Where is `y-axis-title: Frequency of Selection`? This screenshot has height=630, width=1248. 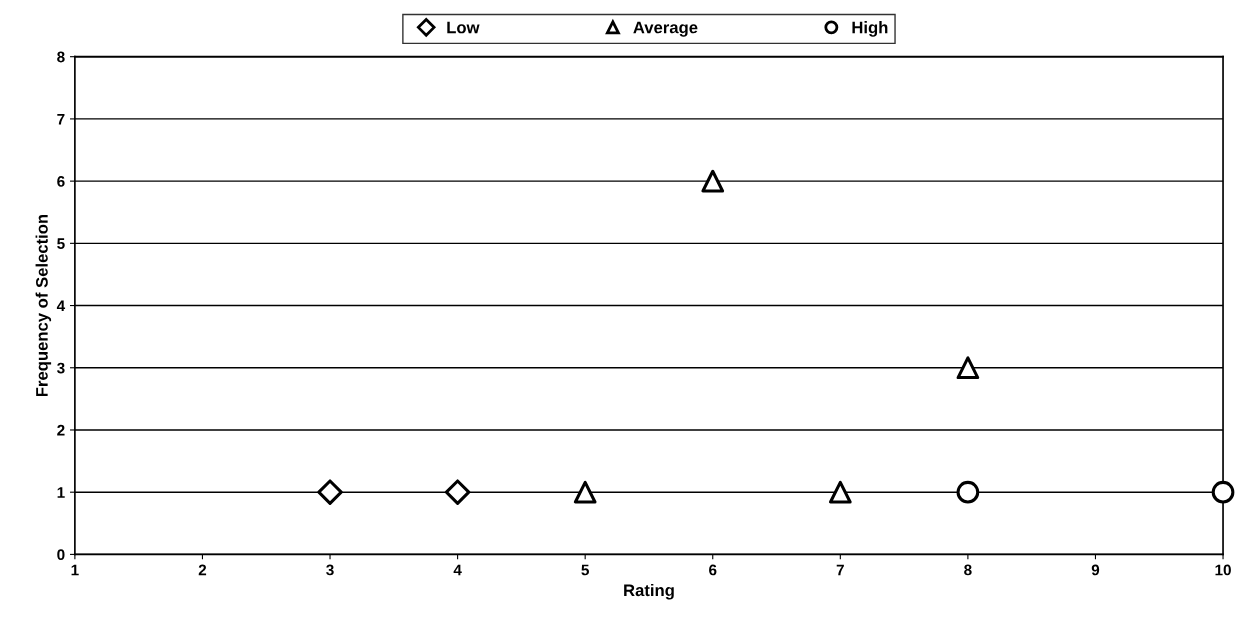 y-axis-title: Frequency of Selection is located at coordinates (43, 305).